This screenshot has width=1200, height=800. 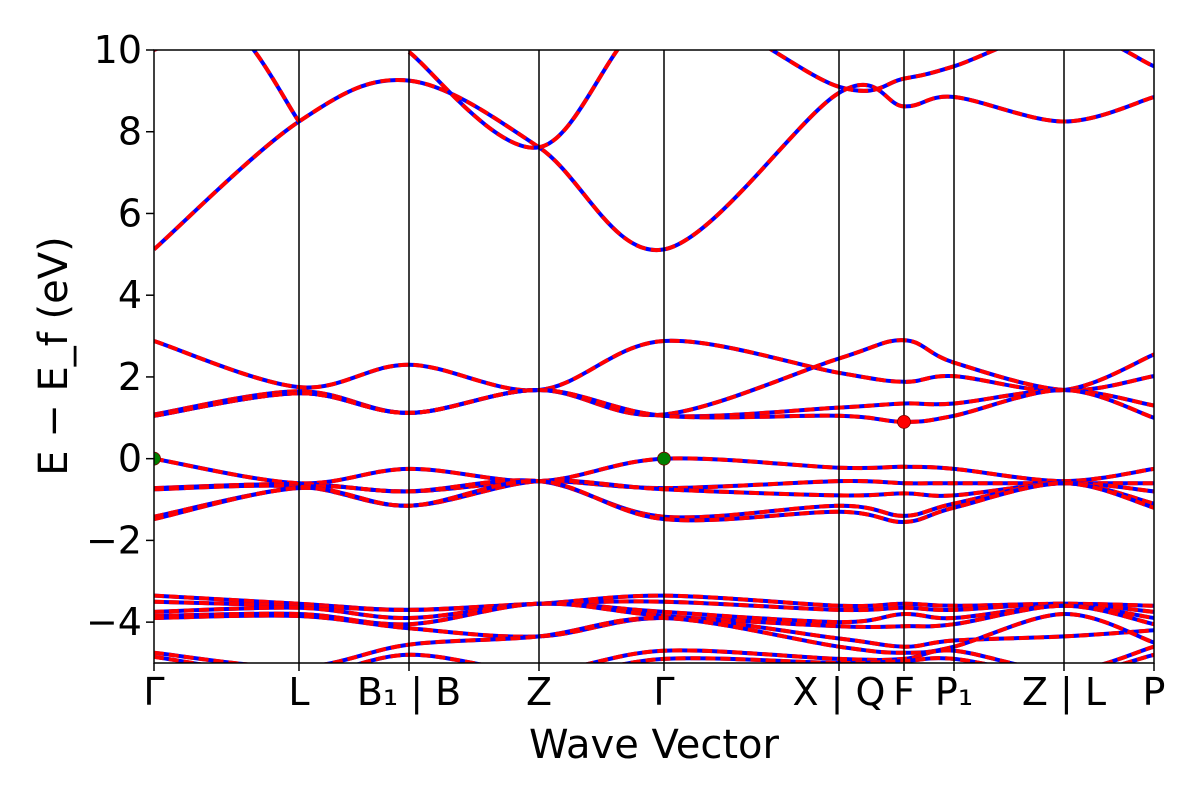 I want to click on y-tick-label-4: 4, so click(x=130, y=295).